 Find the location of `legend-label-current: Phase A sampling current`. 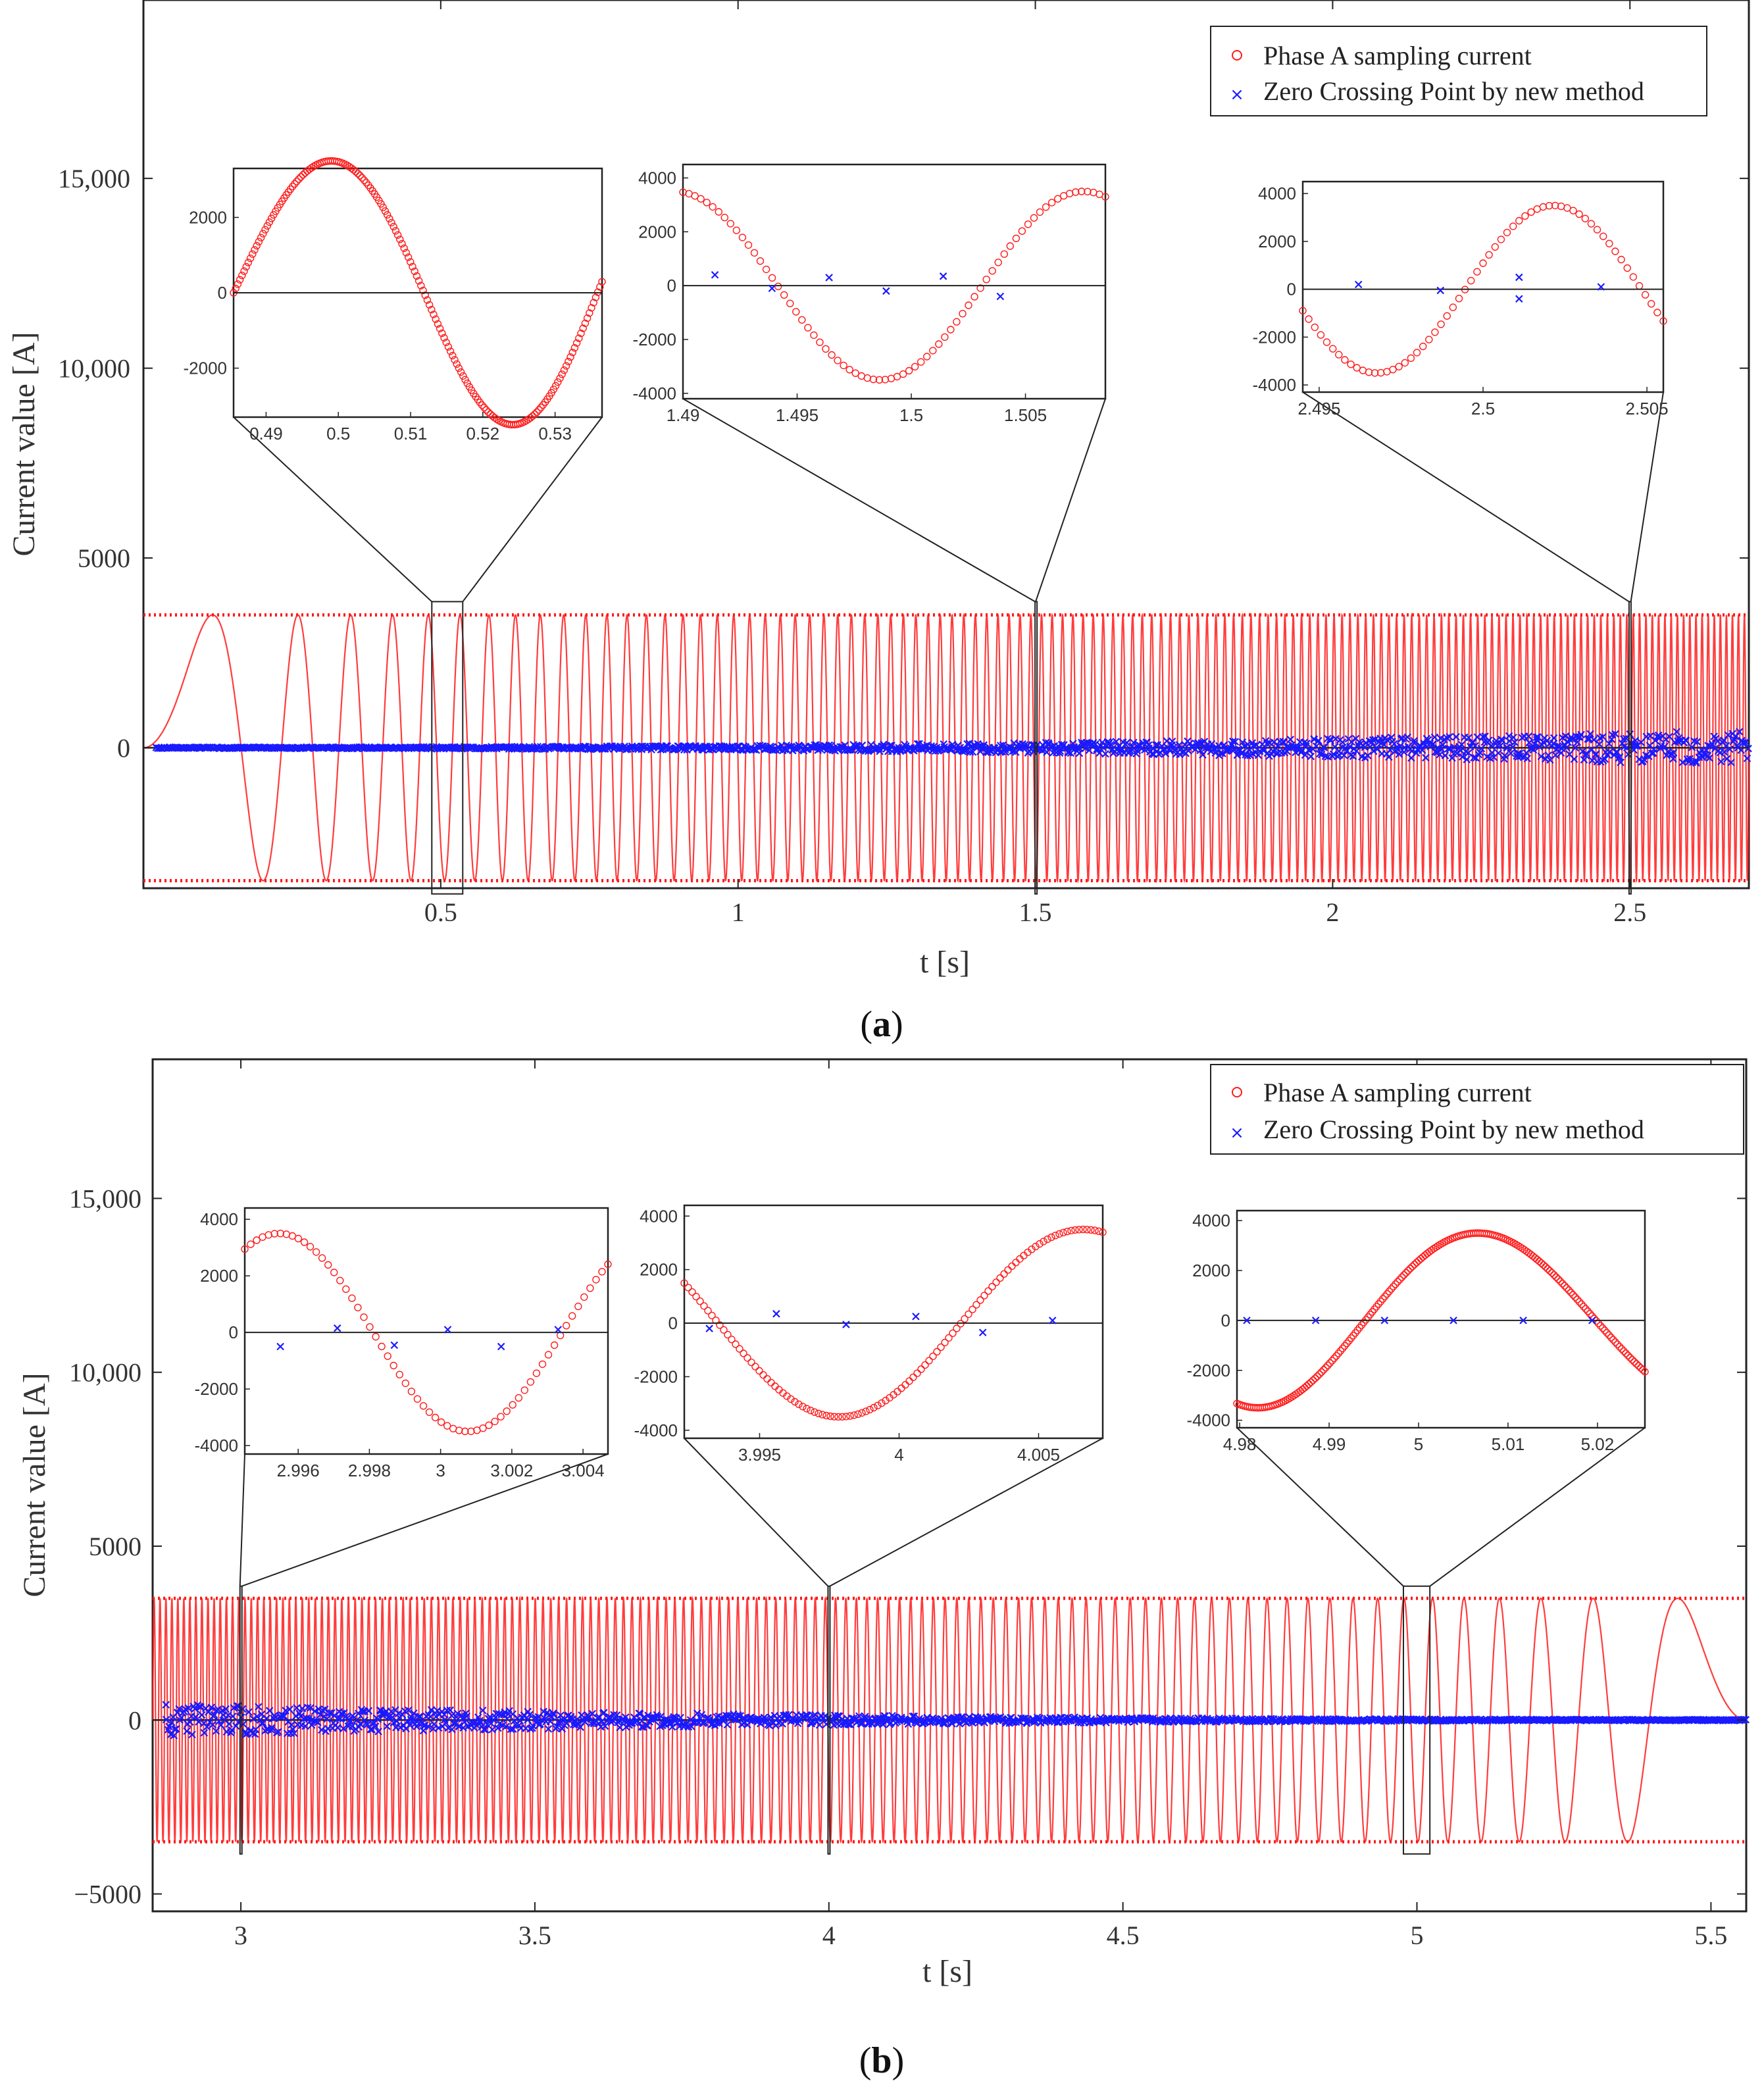

legend-label-current: Phase A sampling current is located at coordinates (1397, 55).